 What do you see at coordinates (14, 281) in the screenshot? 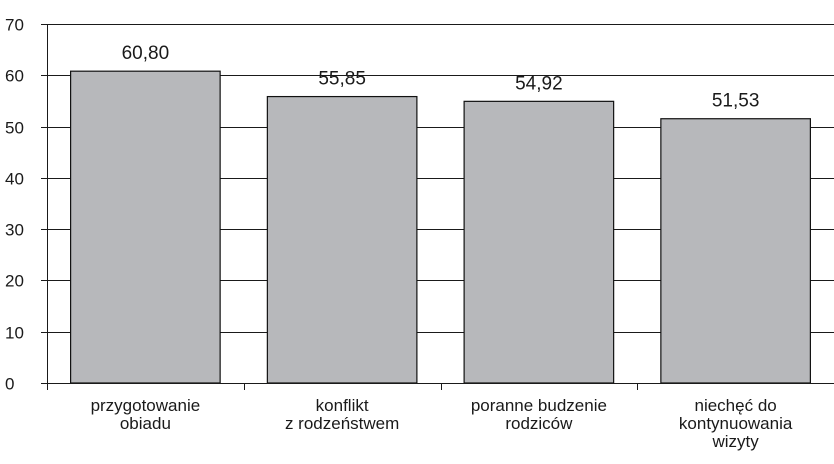
I see `y-tick-label: 20` at bounding box center [14, 281].